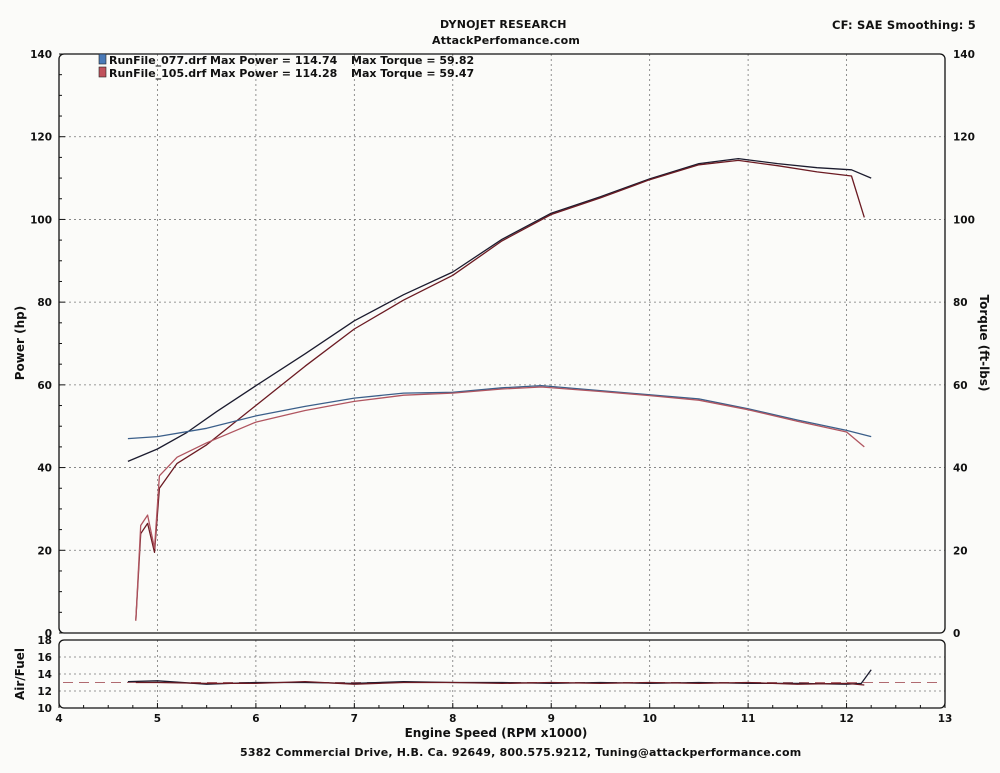 This screenshot has width=1000, height=773. What do you see at coordinates (452, 719) in the screenshot?
I see `x-tick-label: 8` at bounding box center [452, 719].